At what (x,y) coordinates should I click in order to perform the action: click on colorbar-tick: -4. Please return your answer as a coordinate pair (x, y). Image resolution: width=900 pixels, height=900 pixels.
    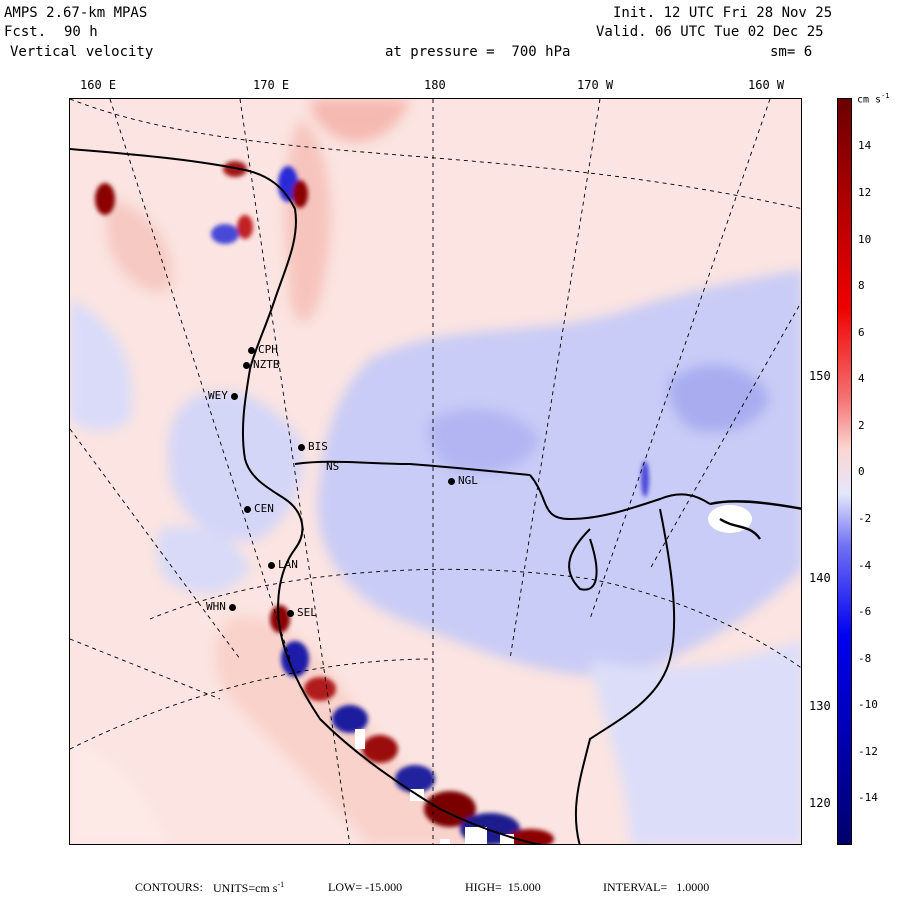
    Looking at the image, I should click on (865, 565).